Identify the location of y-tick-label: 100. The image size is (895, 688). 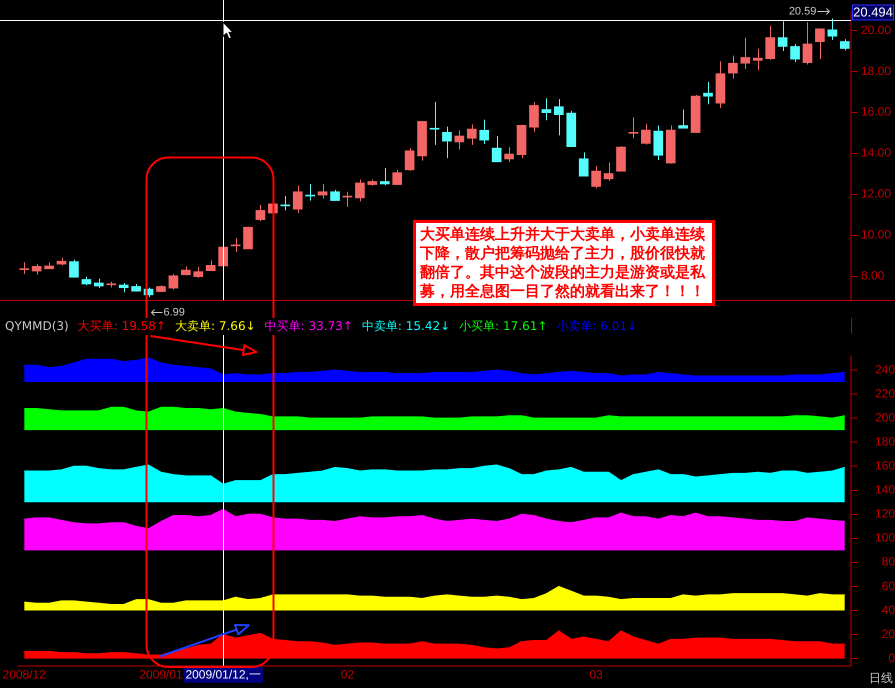
(884, 537).